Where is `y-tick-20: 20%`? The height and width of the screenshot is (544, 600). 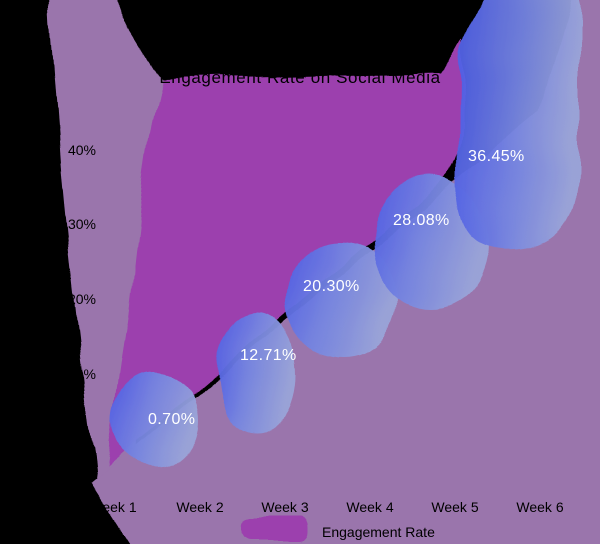
y-tick-20: 20% is located at coordinates (82, 299).